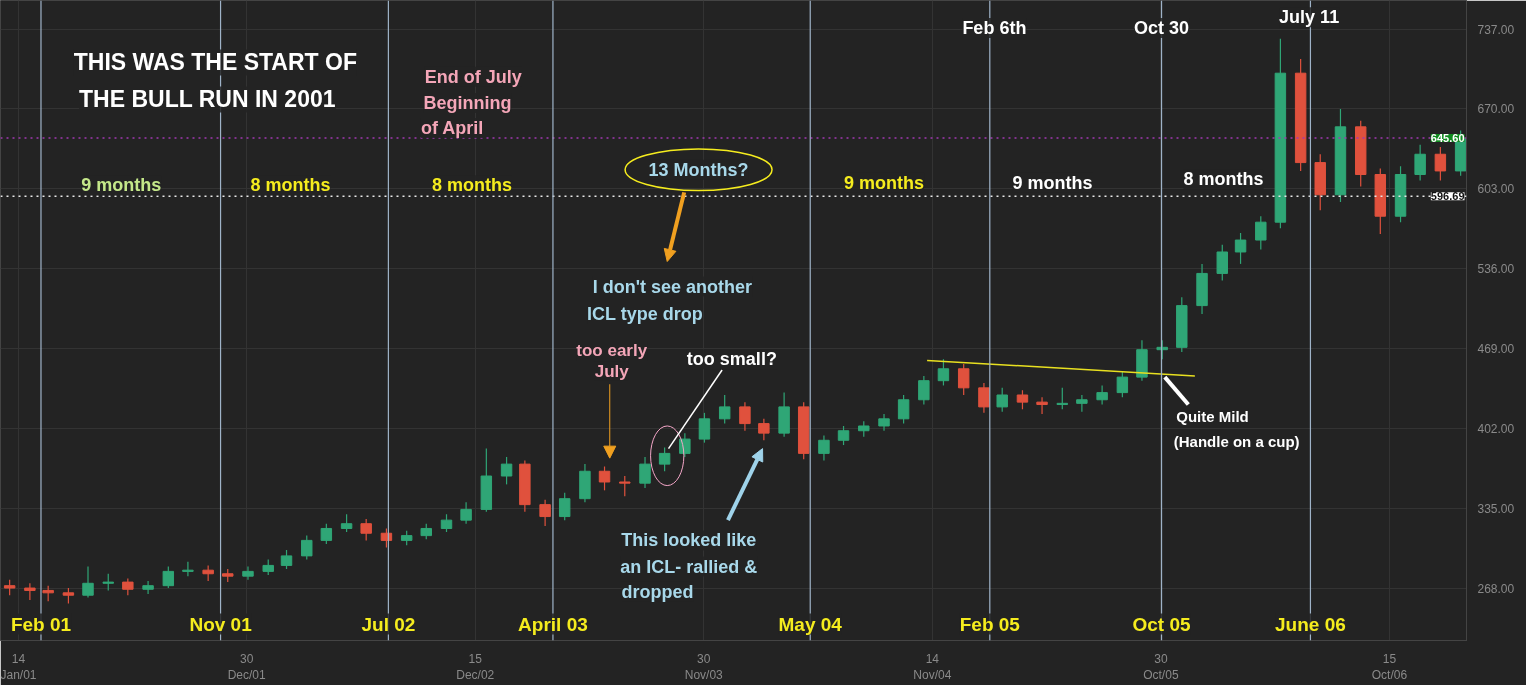  Describe the element at coordinates (221, 624) in the screenshot. I see `ref-line-label: Nov 01` at that location.